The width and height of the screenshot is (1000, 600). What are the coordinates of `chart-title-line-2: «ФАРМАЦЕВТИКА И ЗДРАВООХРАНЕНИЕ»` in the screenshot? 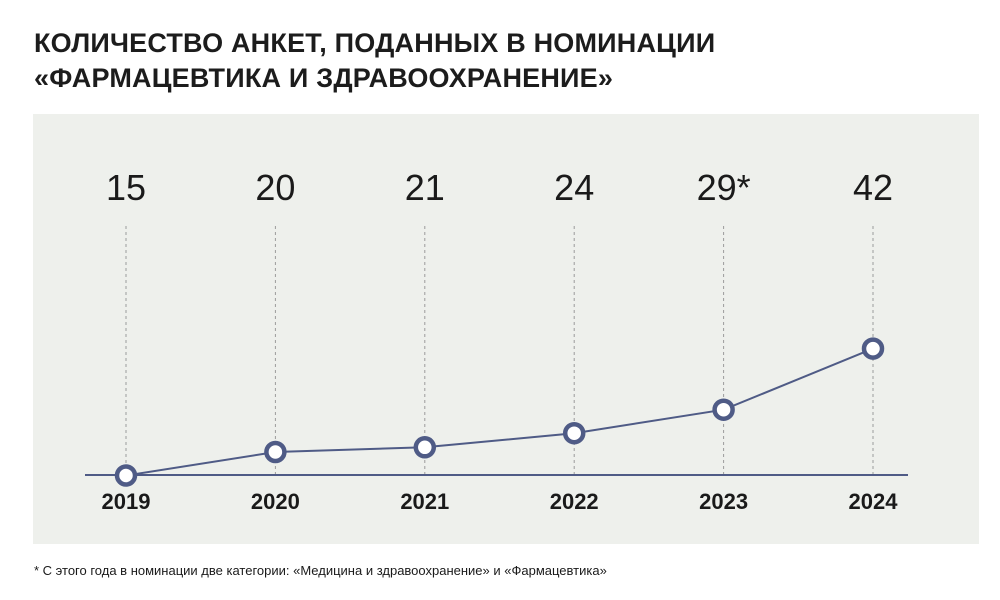 It's located at (324, 78).